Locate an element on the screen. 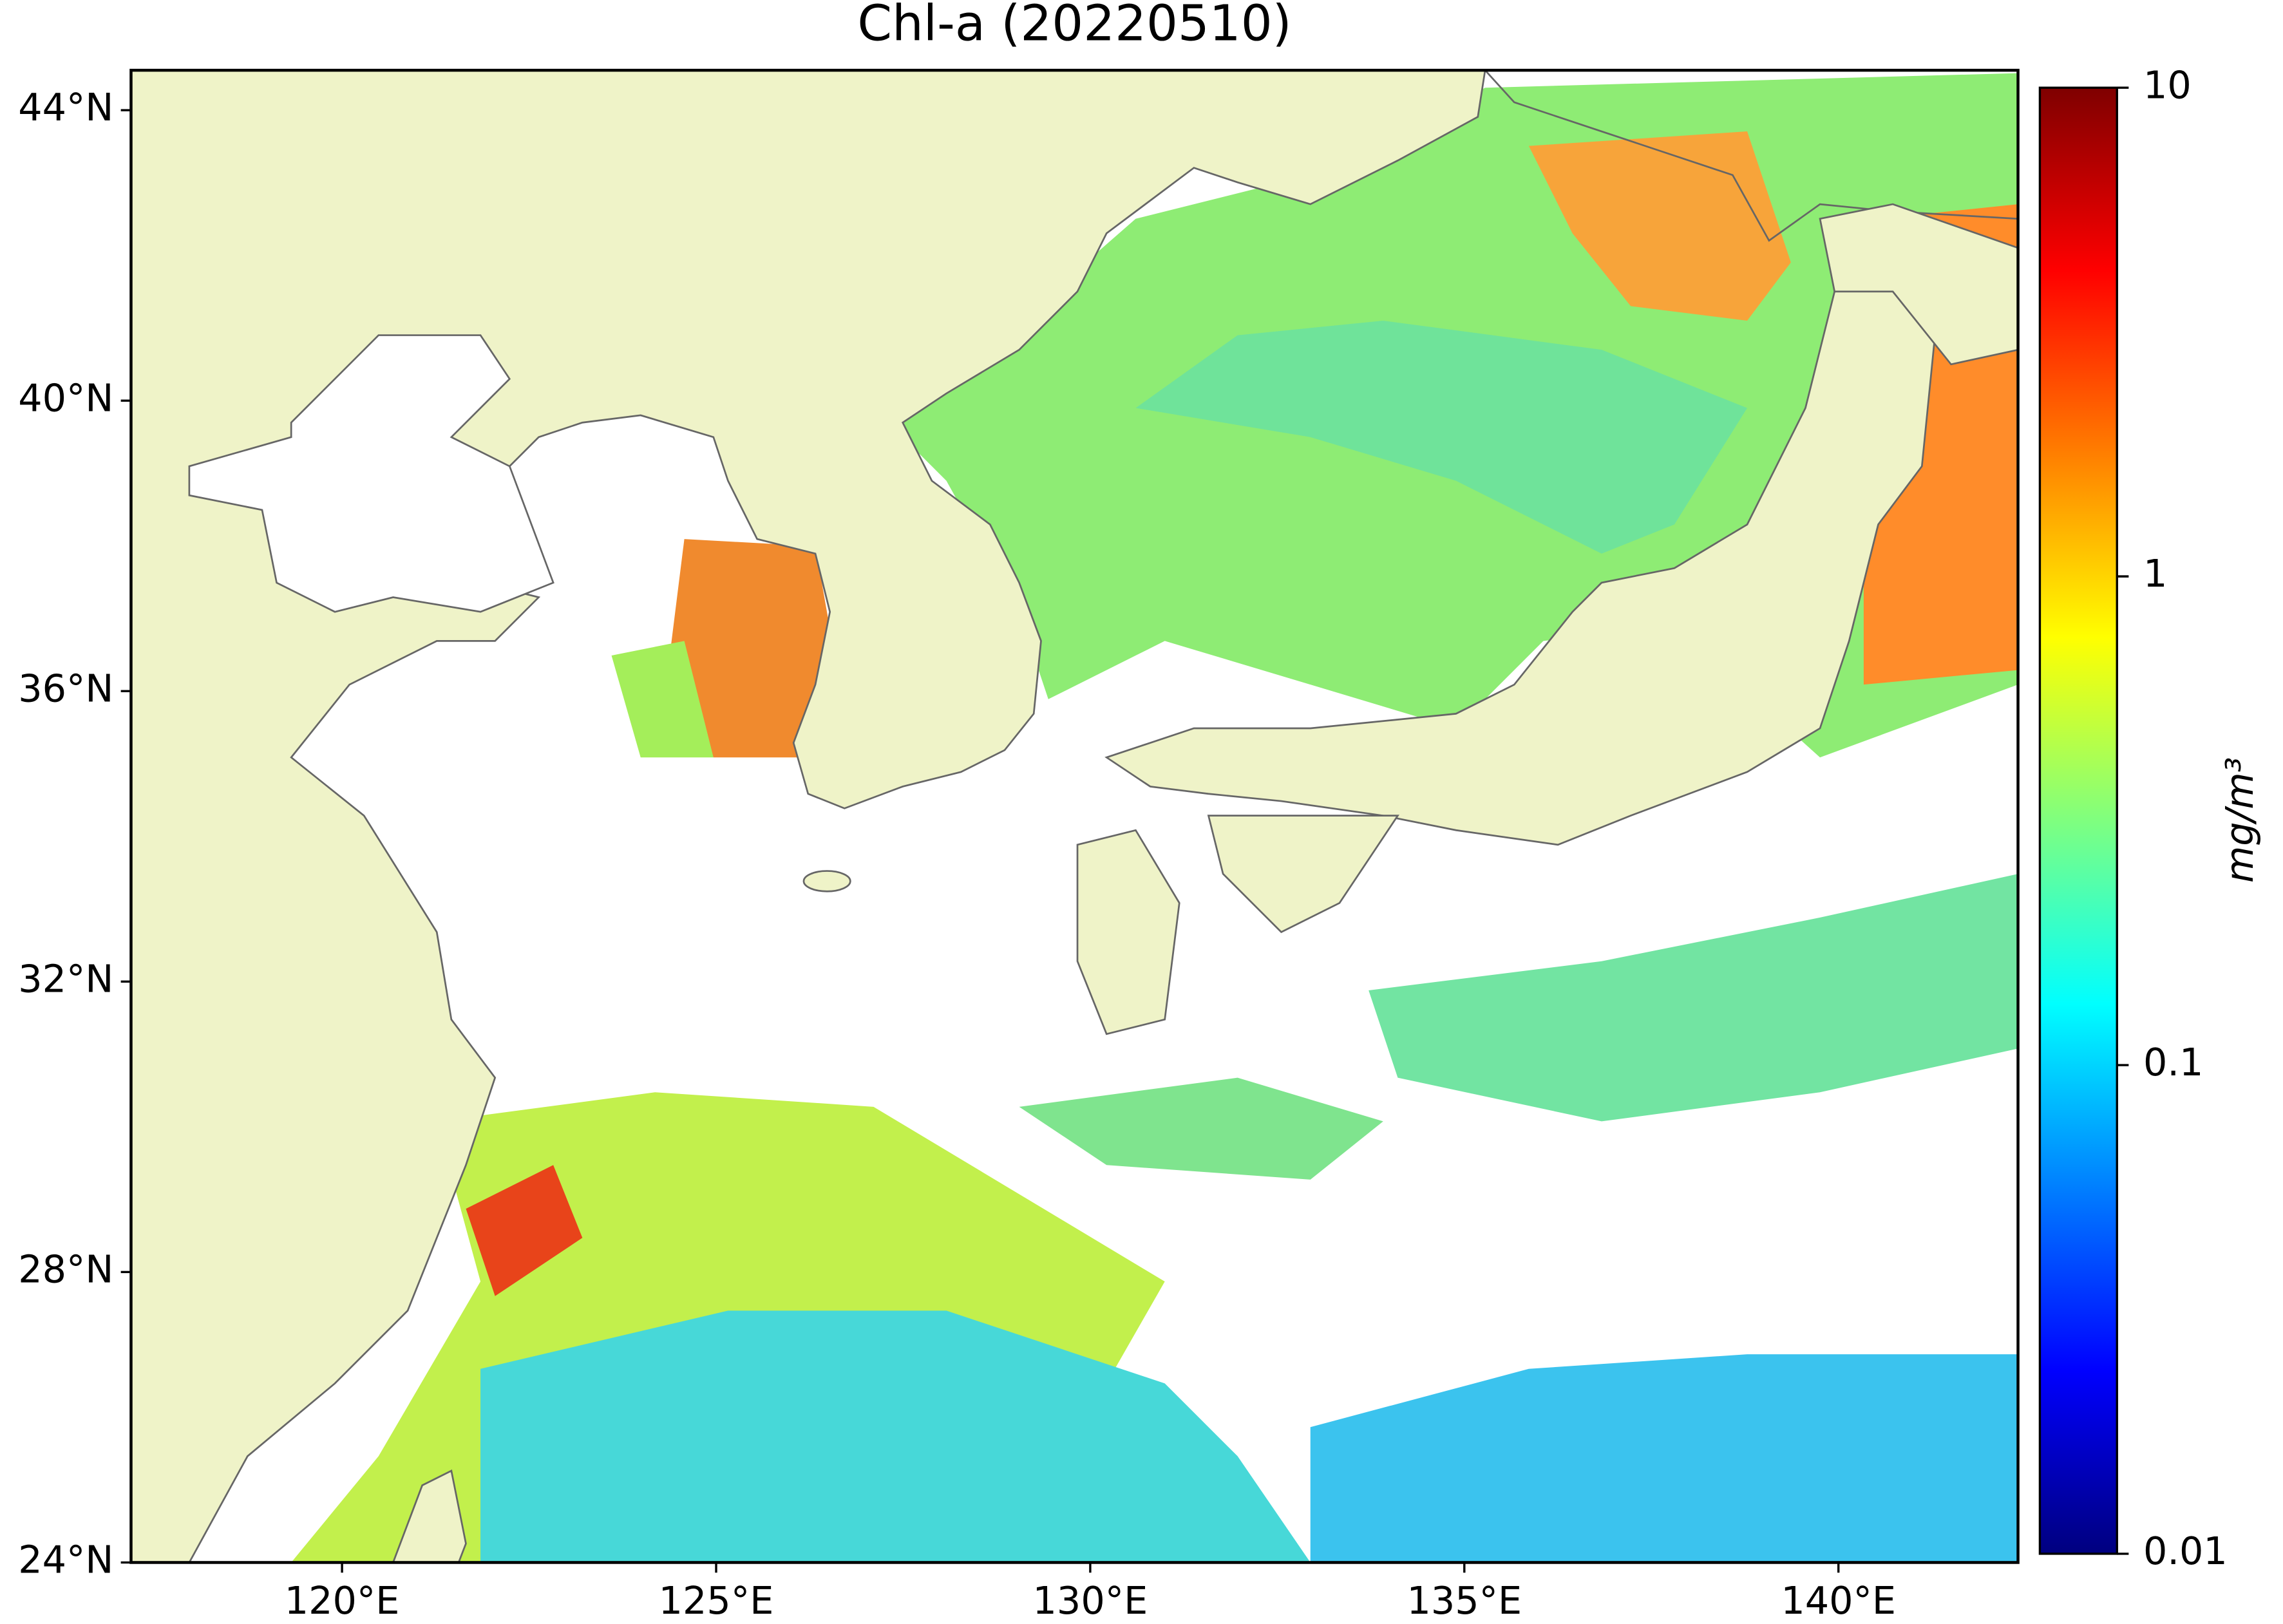 This screenshot has height=1624, width=2283. land-jeju is located at coordinates (826, 881).